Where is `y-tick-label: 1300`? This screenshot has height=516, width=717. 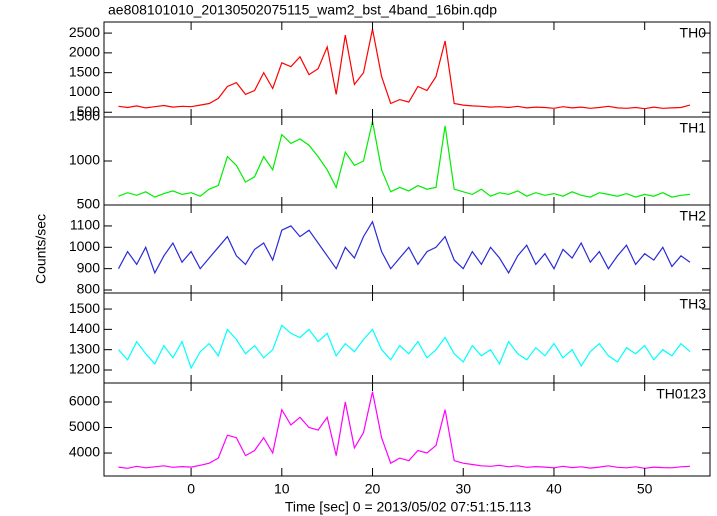 y-tick-label: 1300 is located at coordinates (84, 348).